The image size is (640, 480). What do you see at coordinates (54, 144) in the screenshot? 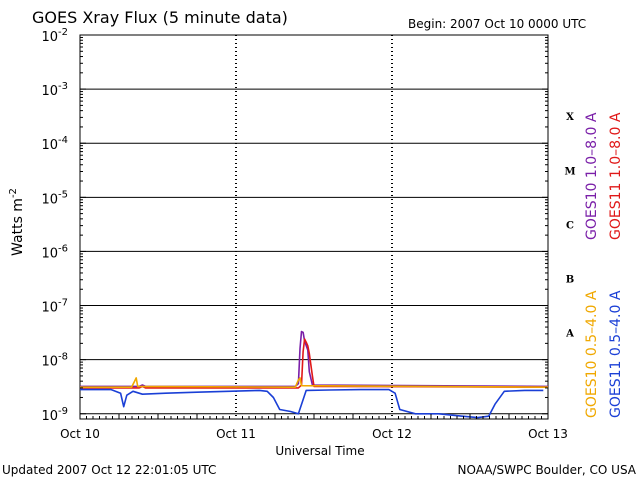
I see `y-tick-label: 10⁻⁴` at bounding box center [54, 144].